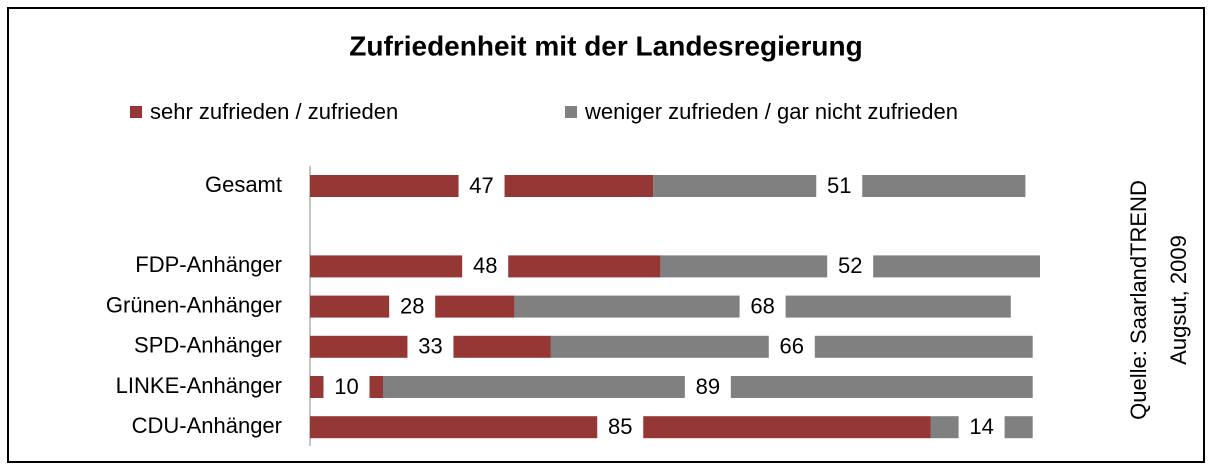 The width and height of the screenshot is (1212, 472). What do you see at coordinates (274, 111) in the screenshot?
I see `legend-label: sehr zufrieden / zufrieden` at bounding box center [274, 111].